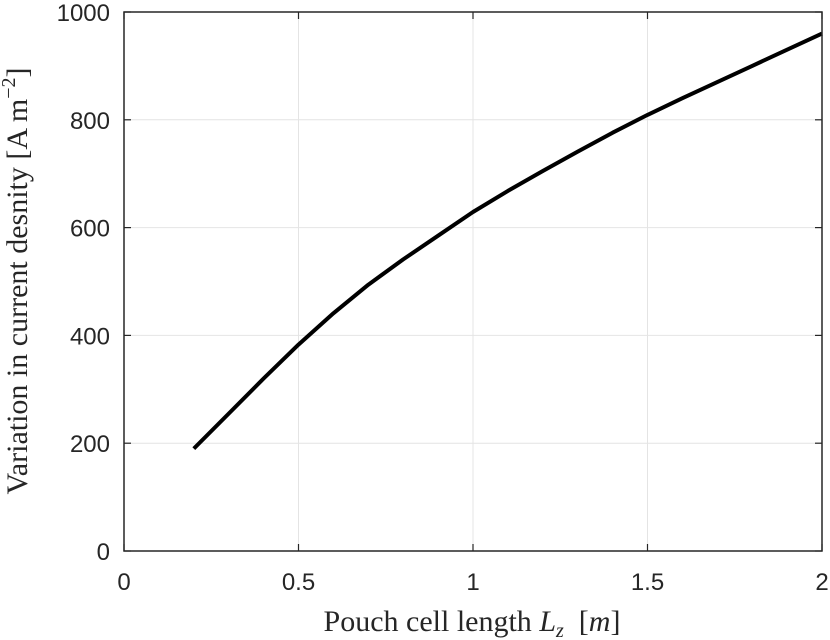 Image resolution: width=830 pixels, height=640 pixels. I want to click on y-axis-label-text: Variation in current desnity, so click(17, 330).